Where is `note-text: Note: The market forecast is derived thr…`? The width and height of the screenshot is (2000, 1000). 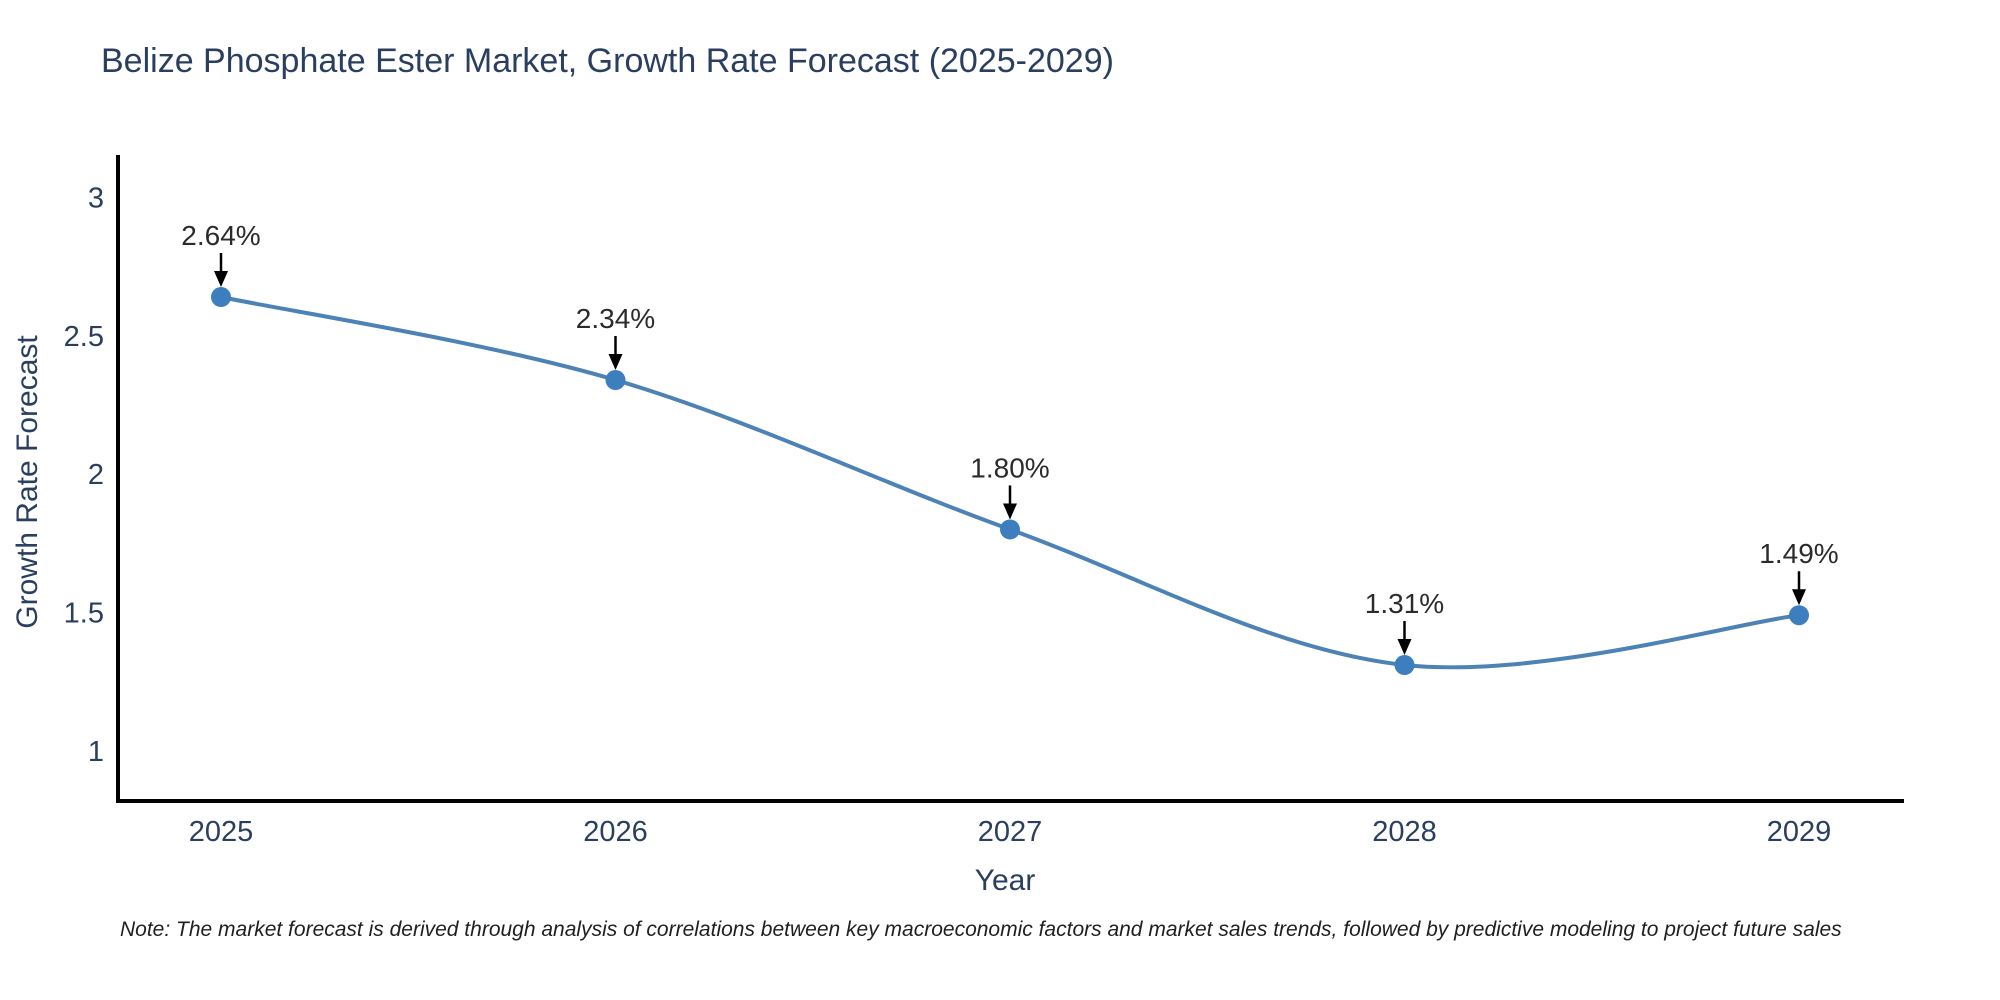 note-text: Note: The market forecast is derived thr… is located at coordinates (981, 929).